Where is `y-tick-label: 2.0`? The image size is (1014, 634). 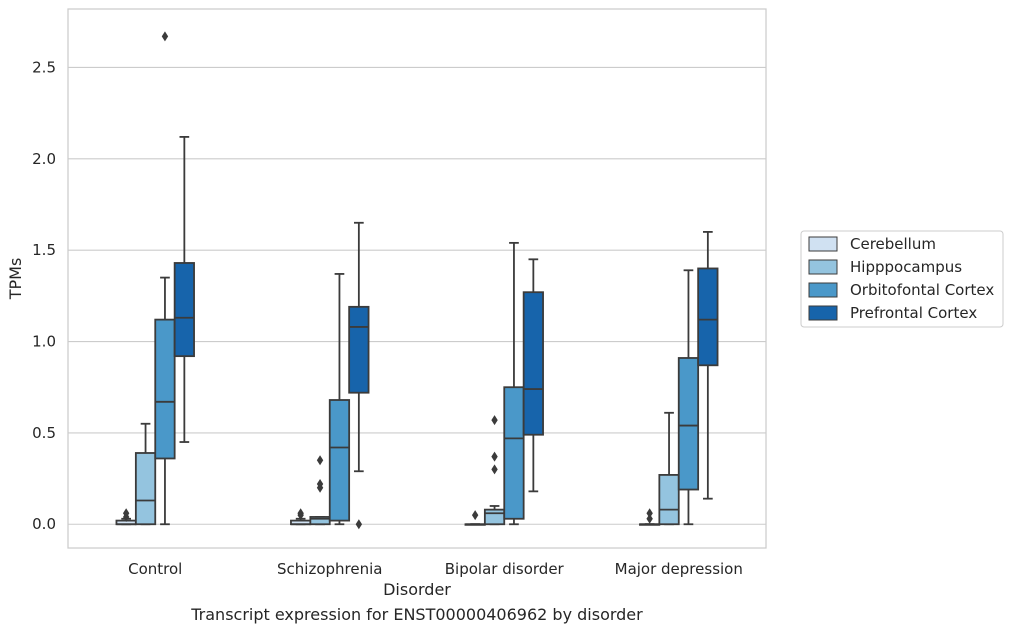 y-tick-label: 2.0 is located at coordinates (44, 159).